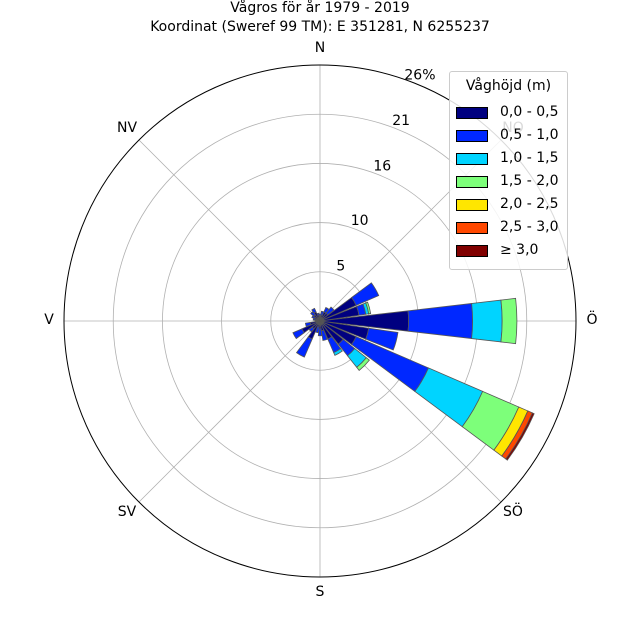  I want to click on direction-label-v: V, so click(49, 320).